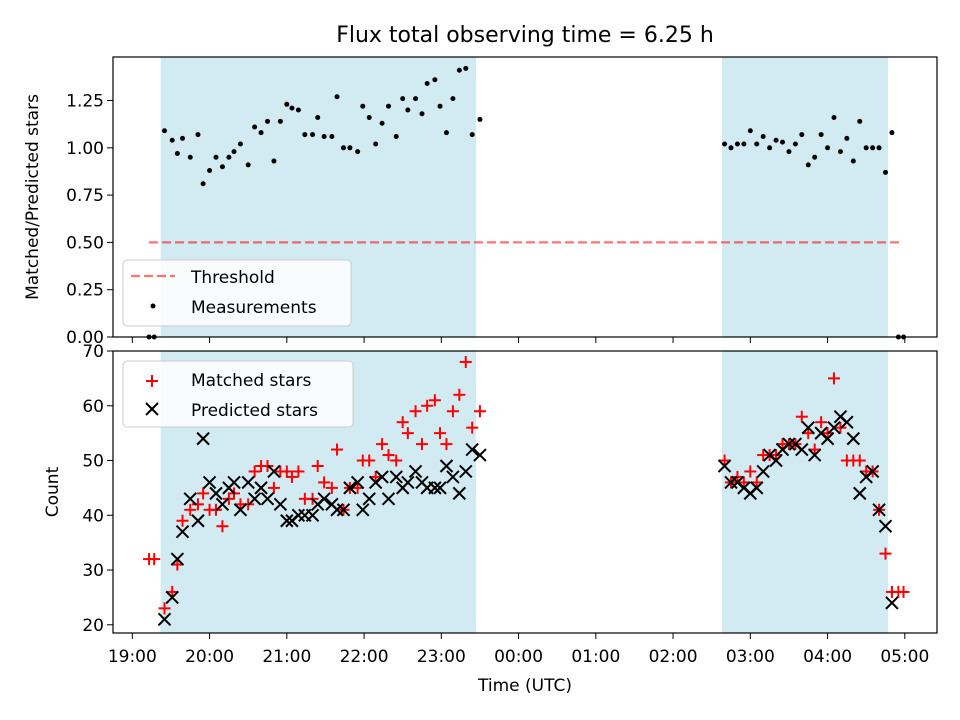  I want to click on ratio-legend: Threshold Measurements, so click(237, 293).